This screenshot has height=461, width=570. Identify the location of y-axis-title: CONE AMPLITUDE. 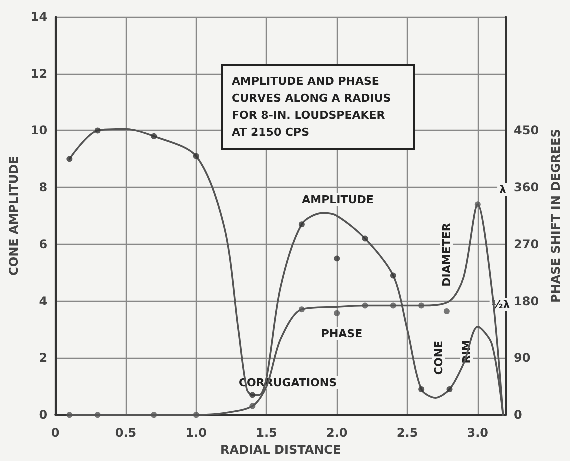
(14, 216).